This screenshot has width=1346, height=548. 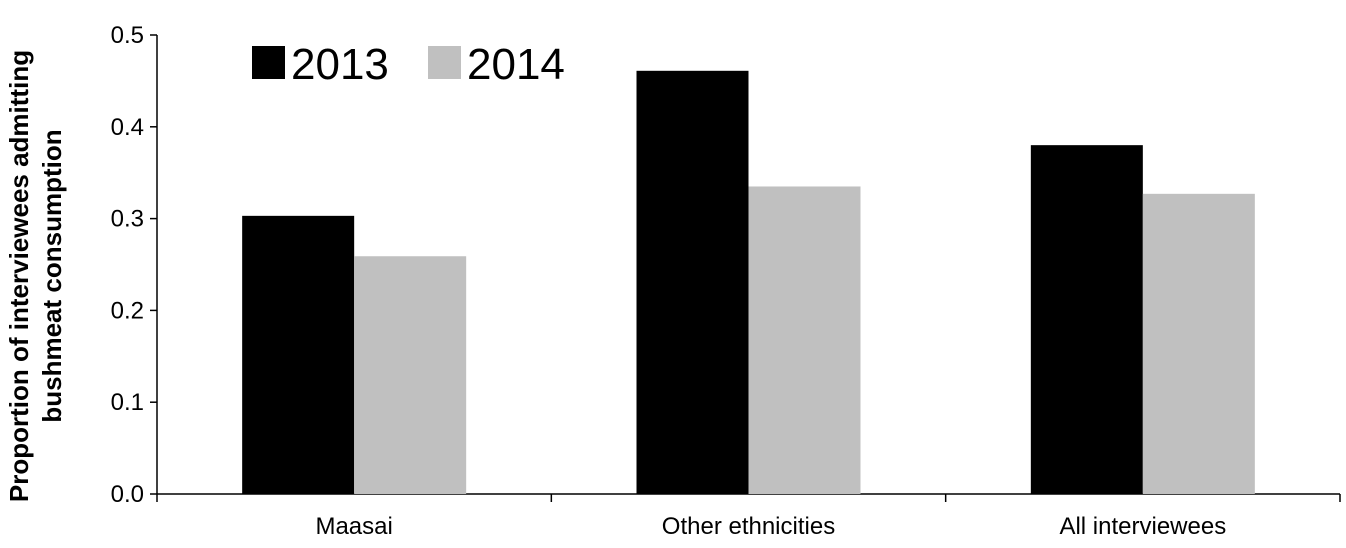 I want to click on legend-label-2014: 2014, so click(x=516, y=64).